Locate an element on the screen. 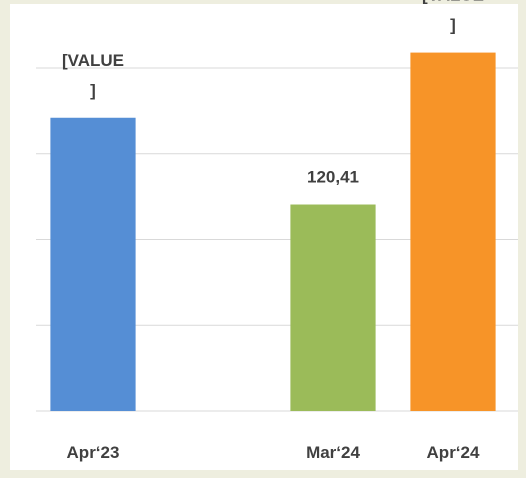 This screenshot has width=526, height=478. x-tick-label: Mar‘24 is located at coordinates (333, 452).